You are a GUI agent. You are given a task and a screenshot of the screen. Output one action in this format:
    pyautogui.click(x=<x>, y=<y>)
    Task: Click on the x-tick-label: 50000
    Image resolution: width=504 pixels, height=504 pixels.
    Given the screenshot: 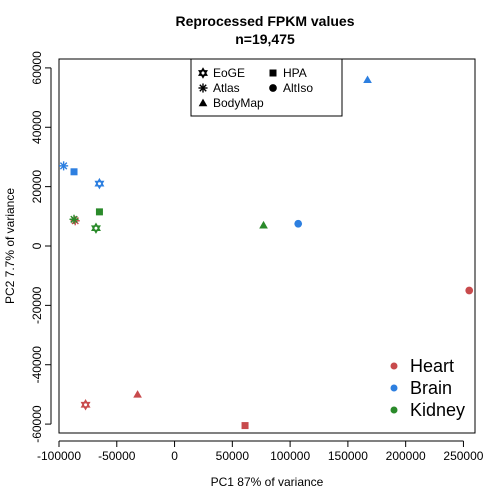 What is the action you would take?
    pyautogui.click(x=233, y=456)
    